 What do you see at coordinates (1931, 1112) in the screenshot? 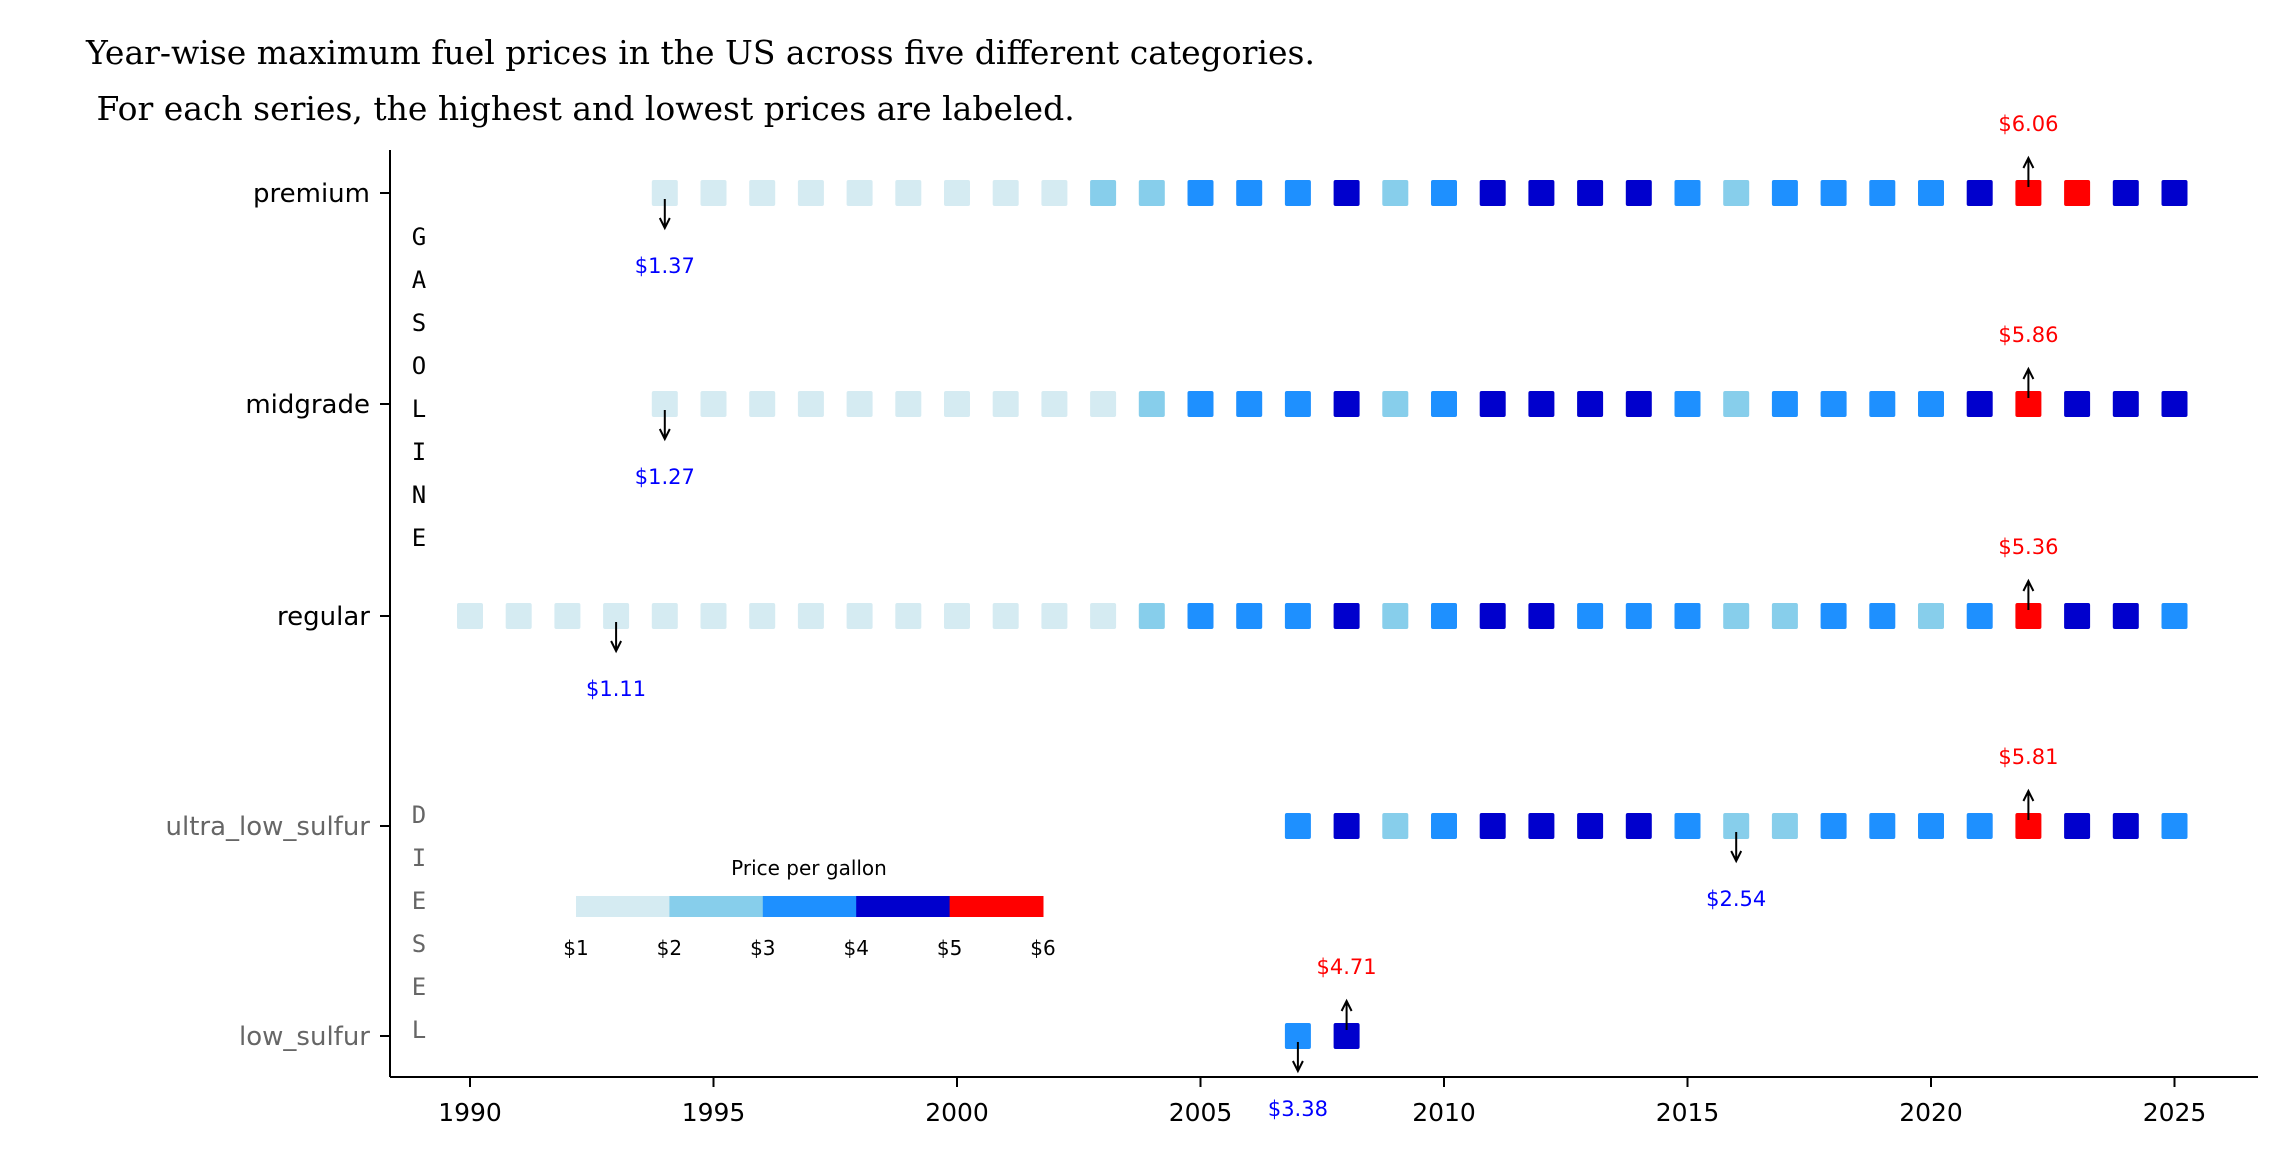
I see `x-tick-label: 2020` at bounding box center [1931, 1112].